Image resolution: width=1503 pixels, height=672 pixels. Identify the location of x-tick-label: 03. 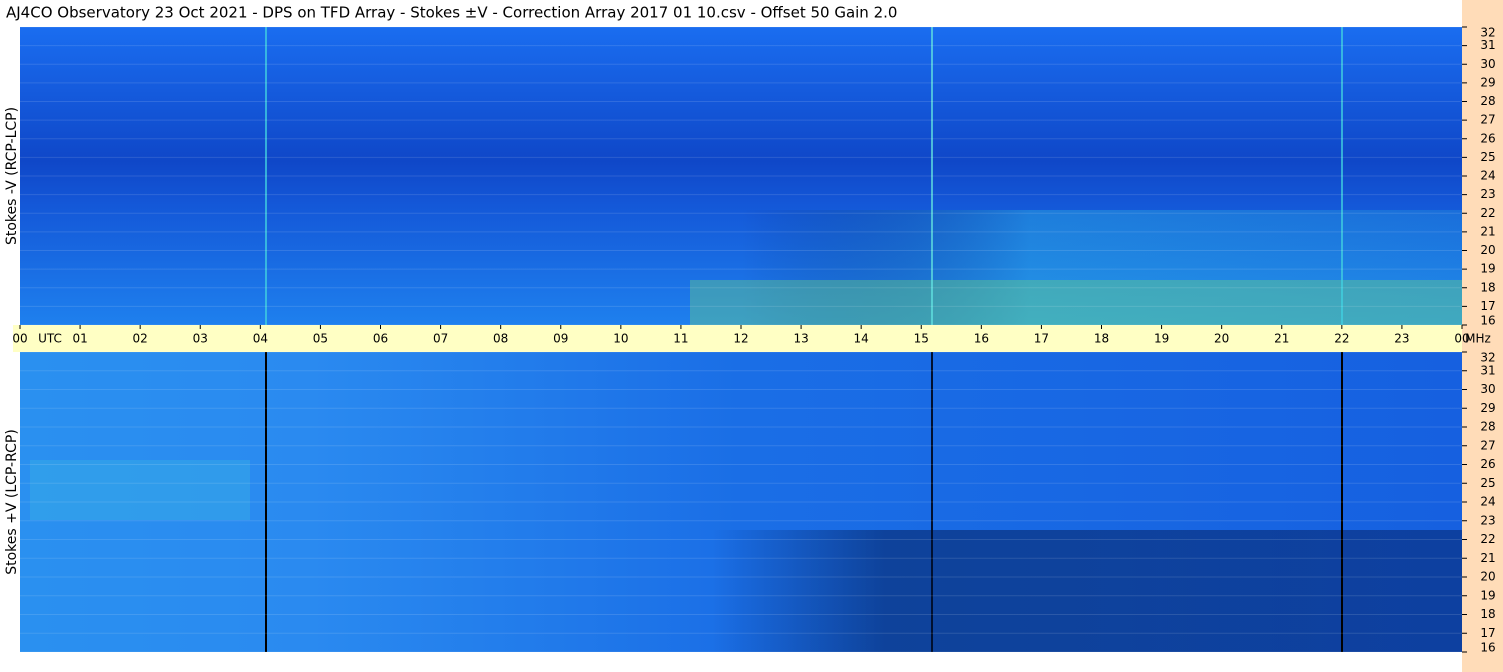
(200, 339).